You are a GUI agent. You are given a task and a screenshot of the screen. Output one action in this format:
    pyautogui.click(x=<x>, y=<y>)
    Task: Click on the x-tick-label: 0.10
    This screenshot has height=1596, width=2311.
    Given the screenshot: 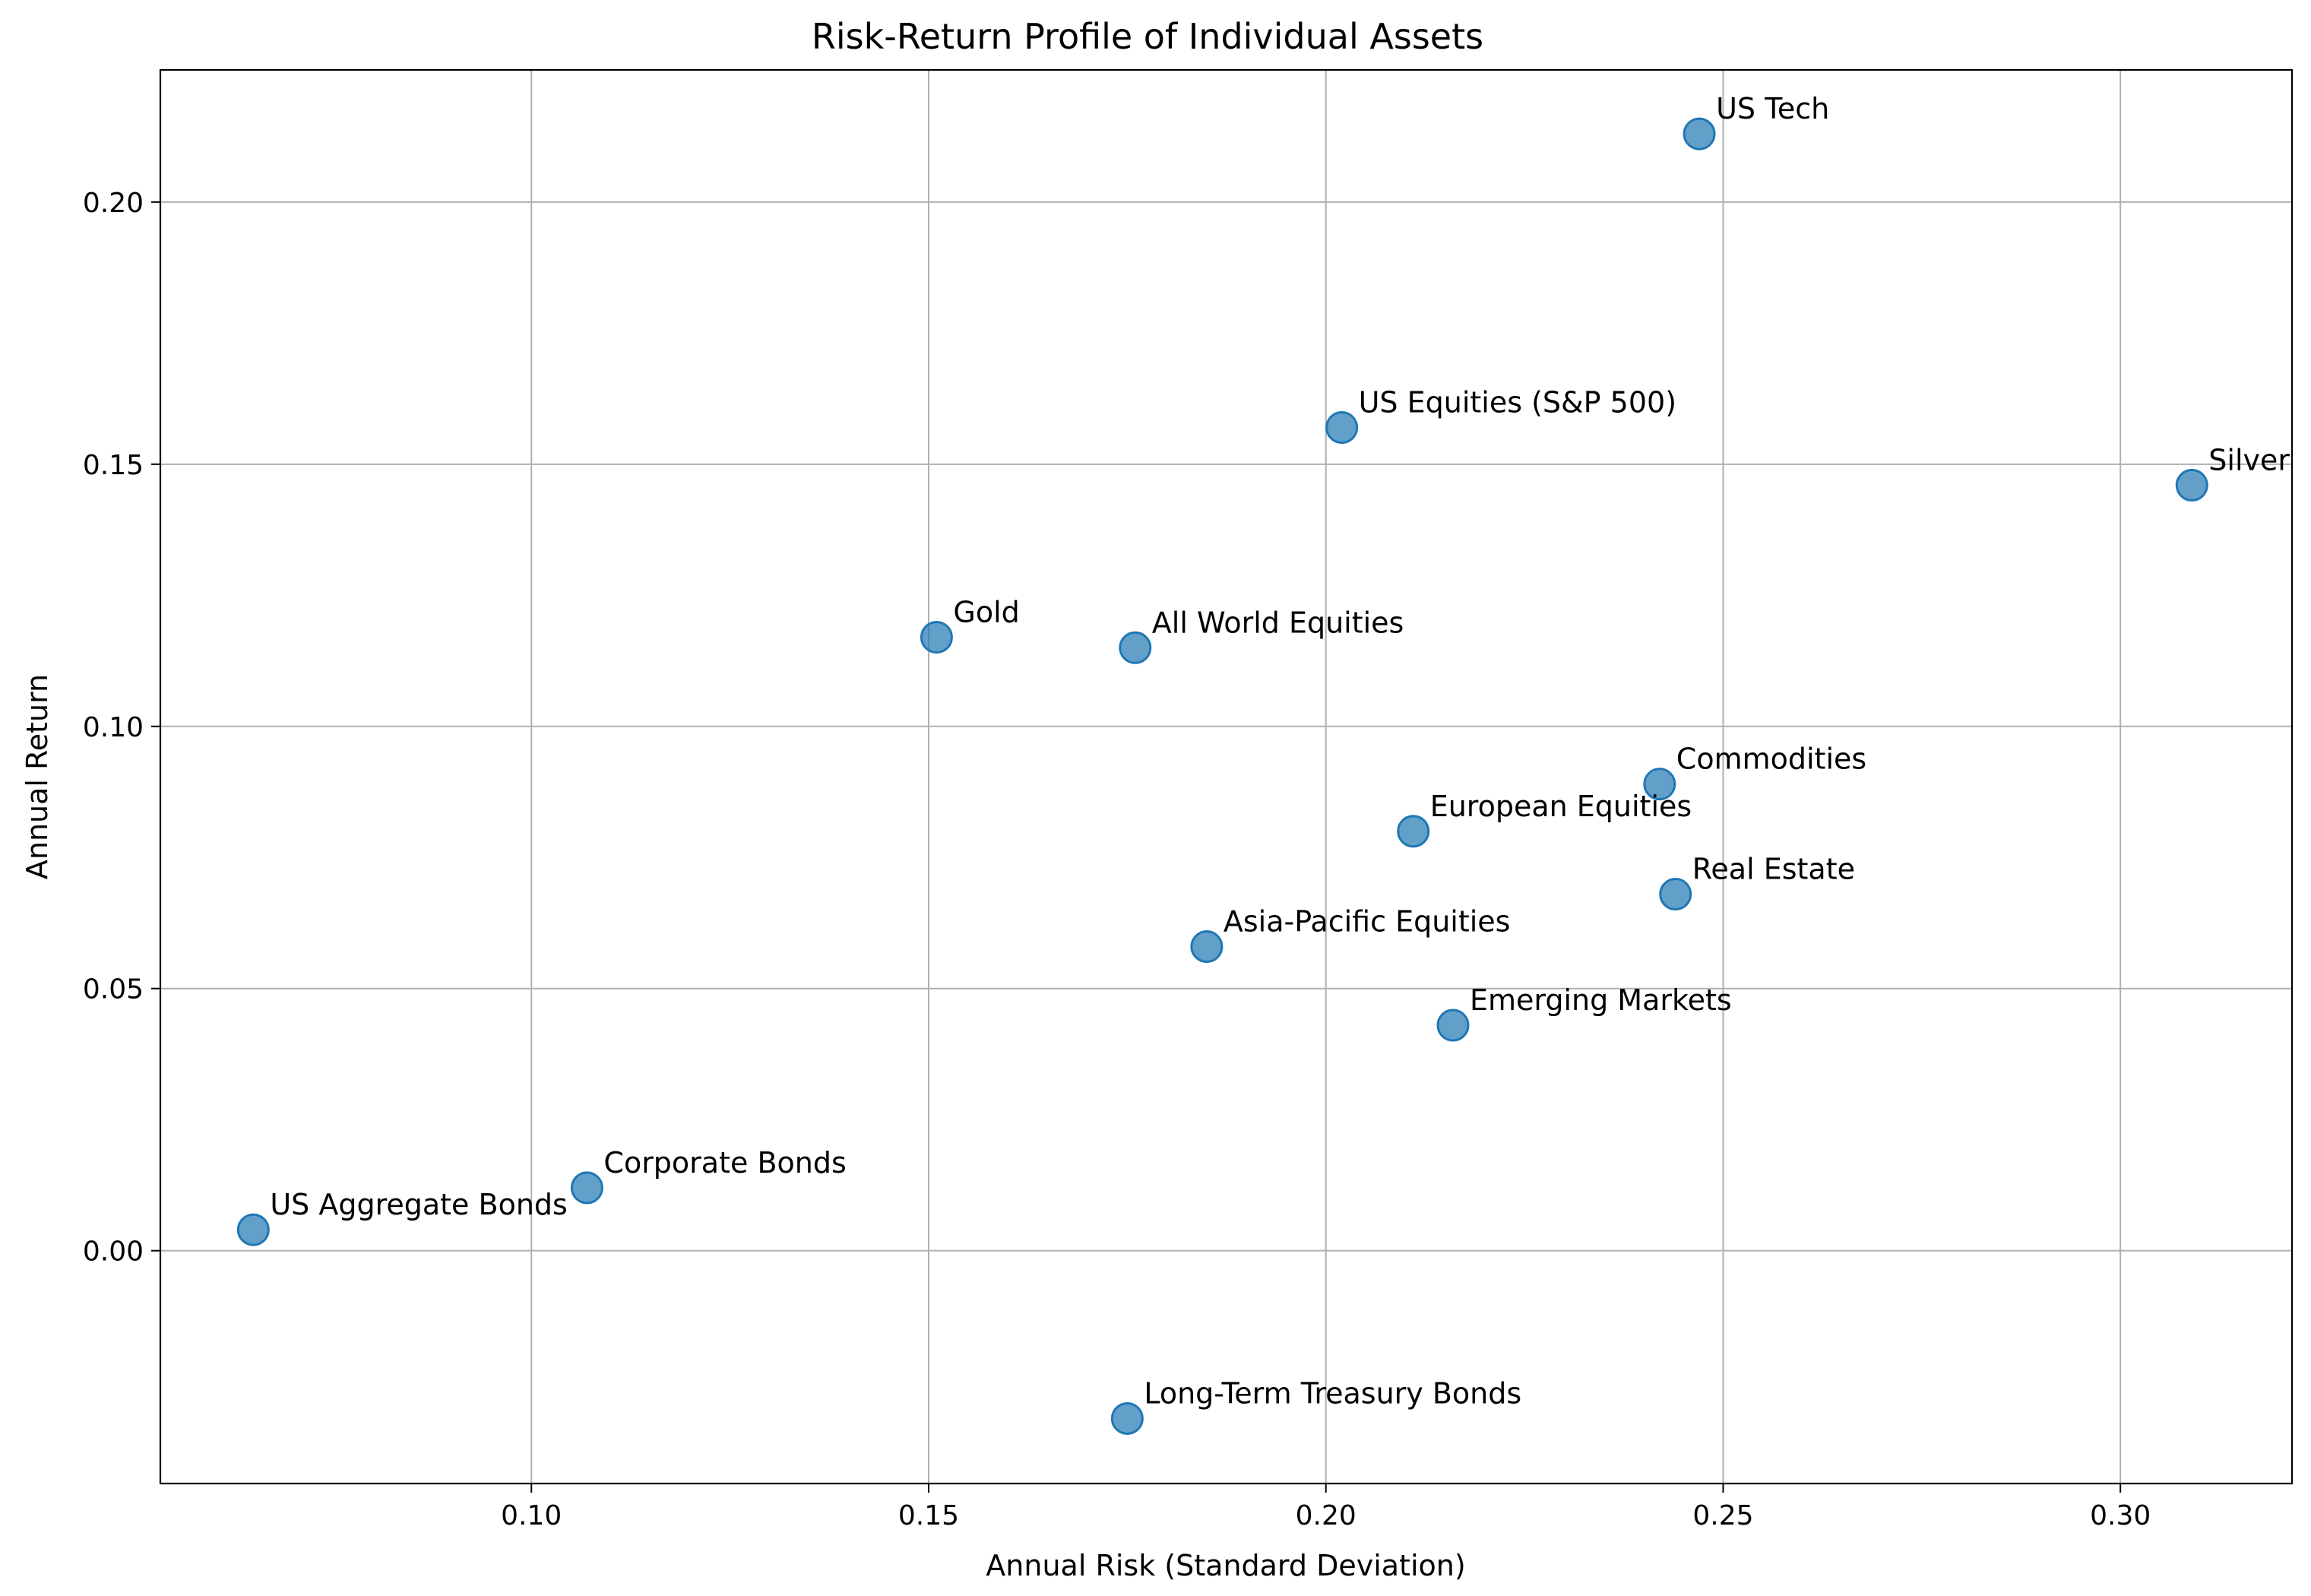 What is the action you would take?
    pyautogui.click(x=531, y=1516)
    